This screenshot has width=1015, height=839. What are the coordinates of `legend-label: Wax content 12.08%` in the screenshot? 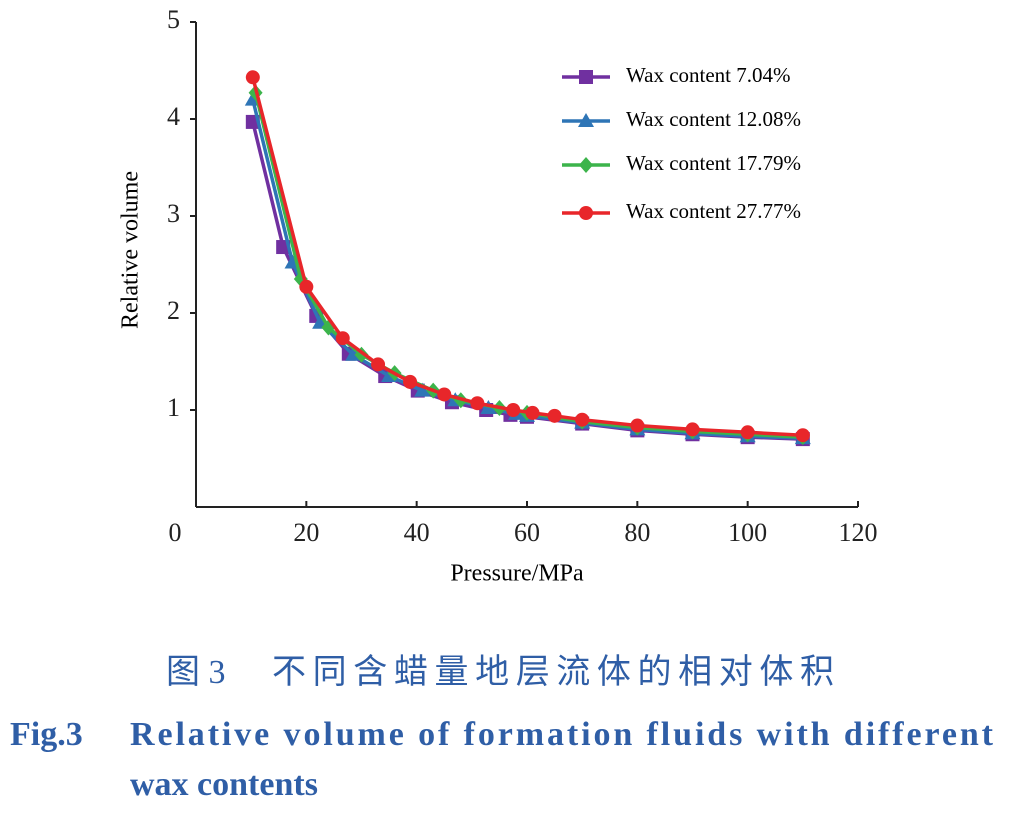 It's located at (713, 119).